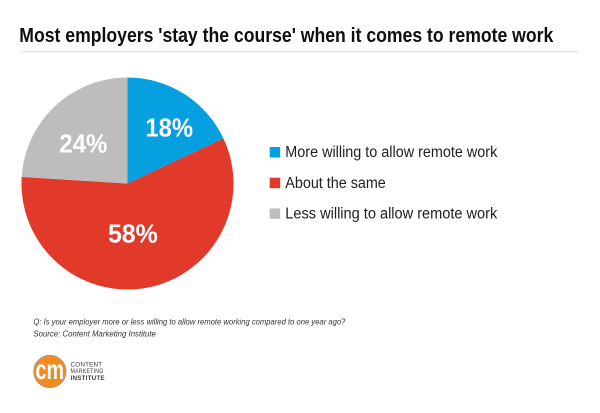  What do you see at coordinates (94, 333) in the screenshot?
I see `svg-text:Source: Content Marketing Inst: Source: Content Marketing Institute` at bounding box center [94, 333].